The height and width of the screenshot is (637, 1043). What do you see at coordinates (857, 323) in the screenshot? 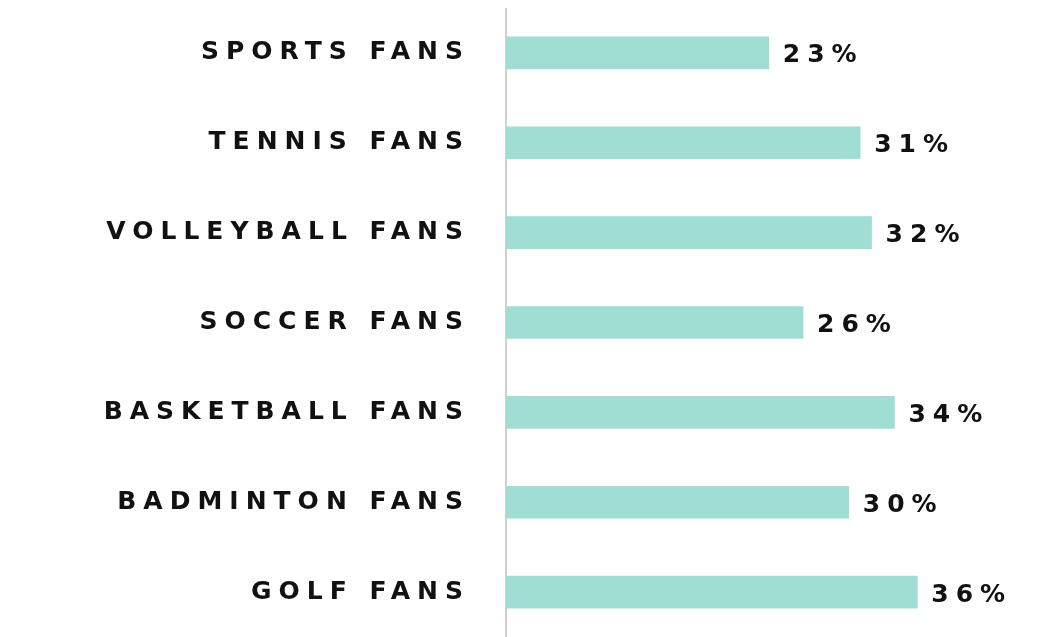
I see `data-label: 26%` at bounding box center [857, 323].